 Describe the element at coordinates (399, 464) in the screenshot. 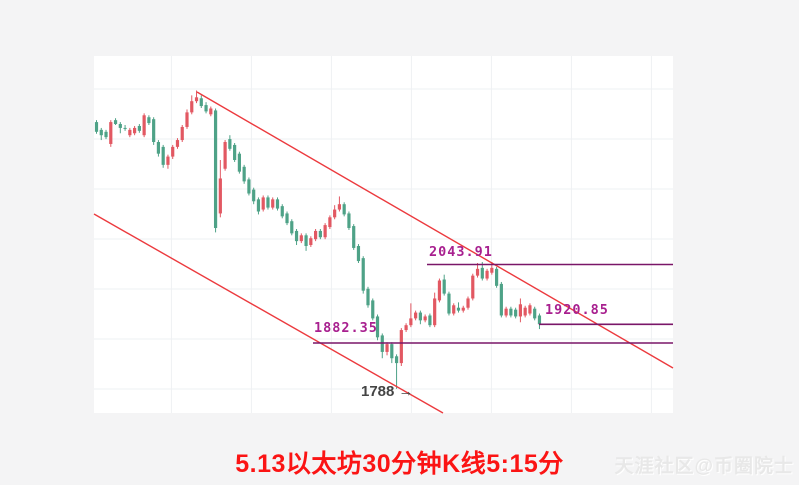

I see `chart-caption: 5.13以太坊30分钟K线5:15分` at that location.